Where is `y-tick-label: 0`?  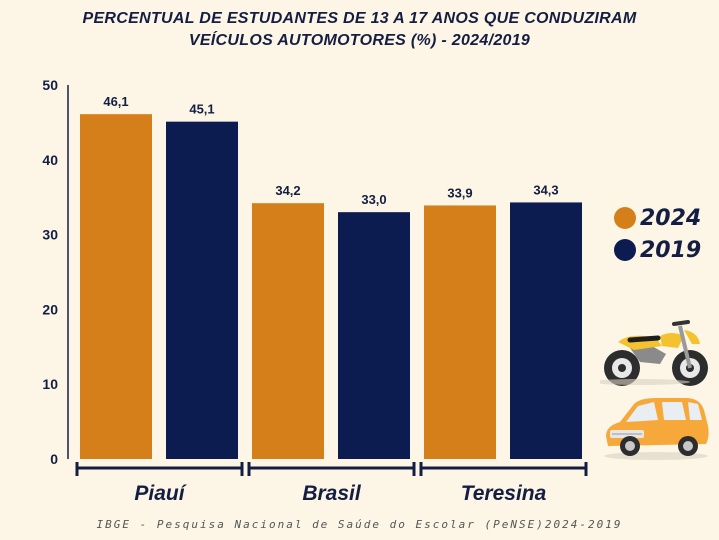 y-tick-label: 0 is located at coordinates (54, 459).